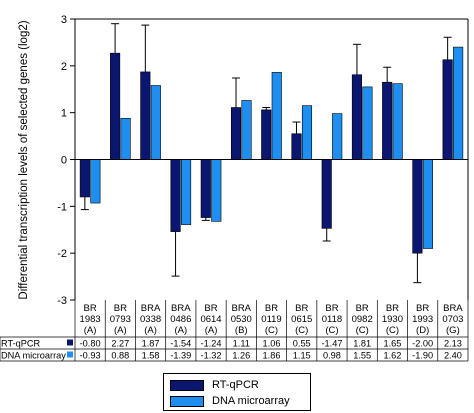  Describe the element at coordinates (180, 356) in the screenshot. I see `data-label: -1.39` at that location.